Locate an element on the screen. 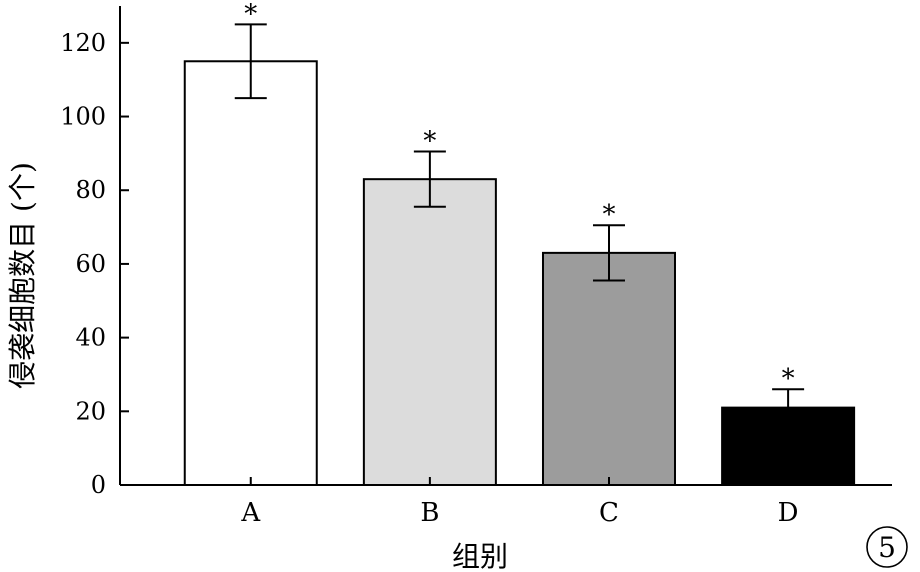  y-tick-label: 80 is located at coordinates (90, 190).